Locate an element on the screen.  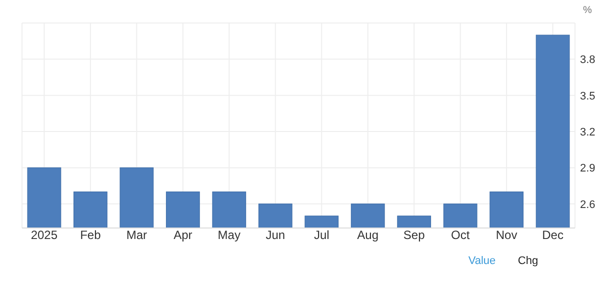
x-tick-label: Apr is located at coordinates (183, 235).